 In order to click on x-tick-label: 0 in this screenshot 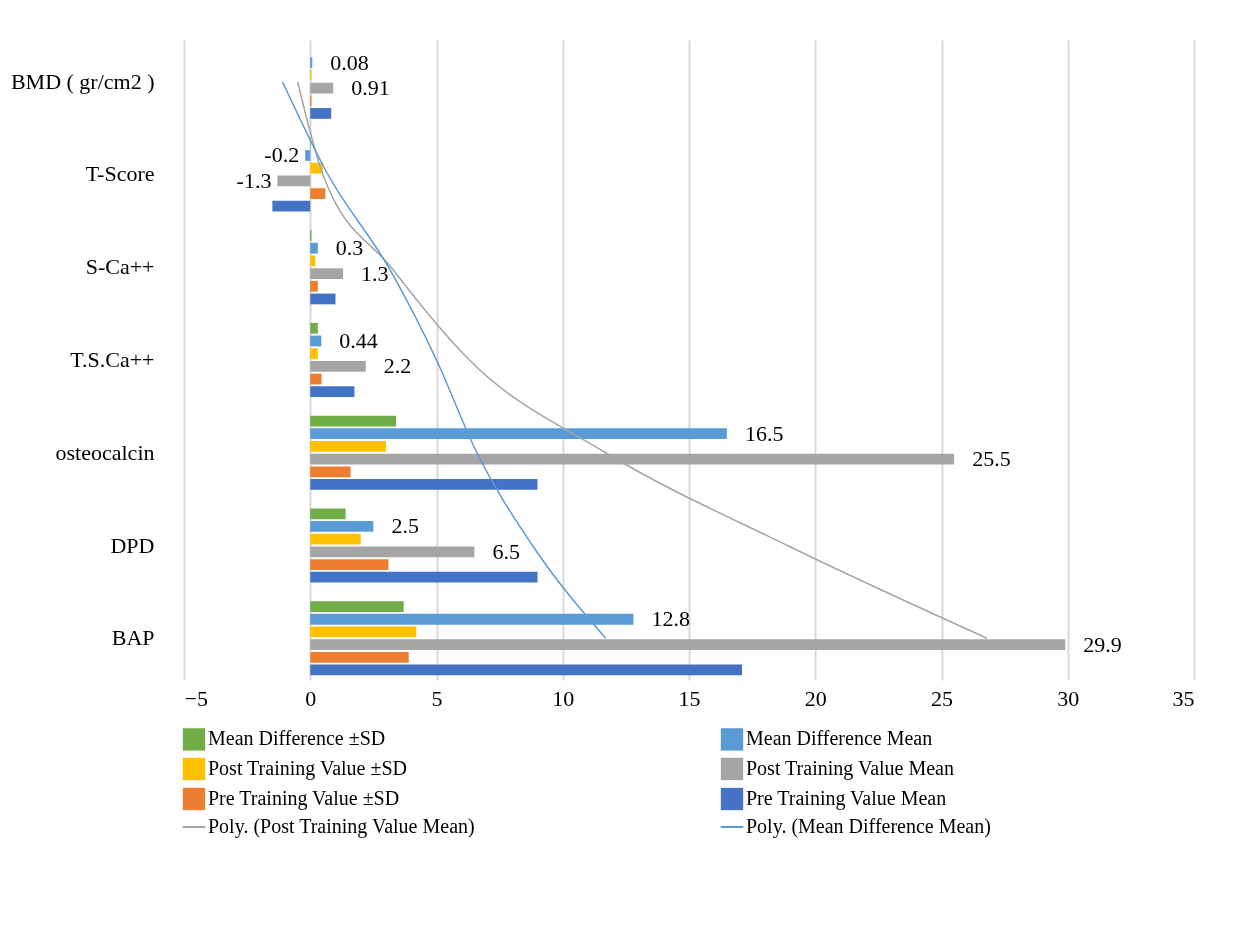, I will do `click(311, 698)`.